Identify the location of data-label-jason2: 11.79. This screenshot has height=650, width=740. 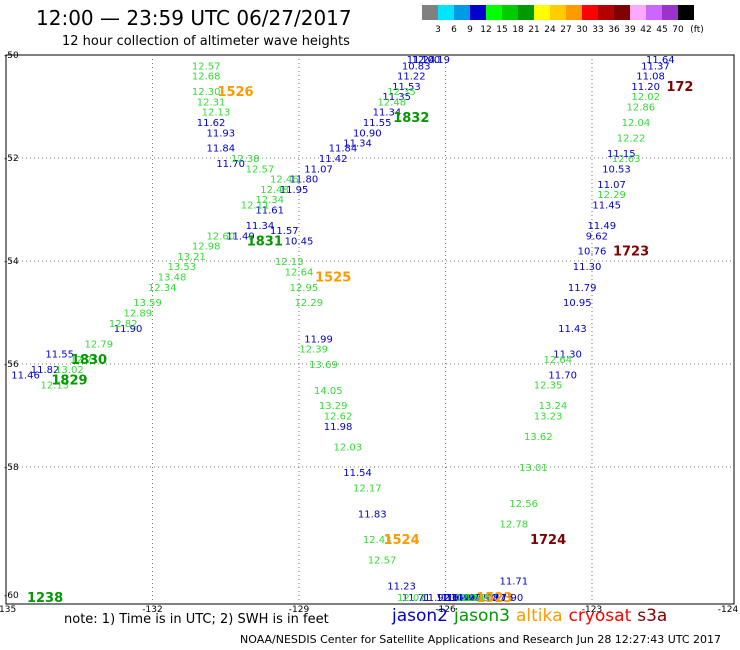
(582, 288).